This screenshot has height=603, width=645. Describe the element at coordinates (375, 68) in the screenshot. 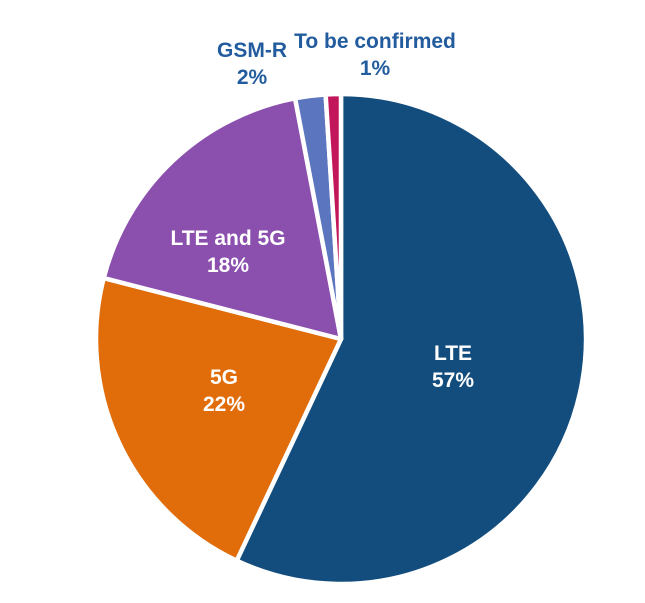

I see `callout-to-be-confirmed-pct: 1%` at that location.